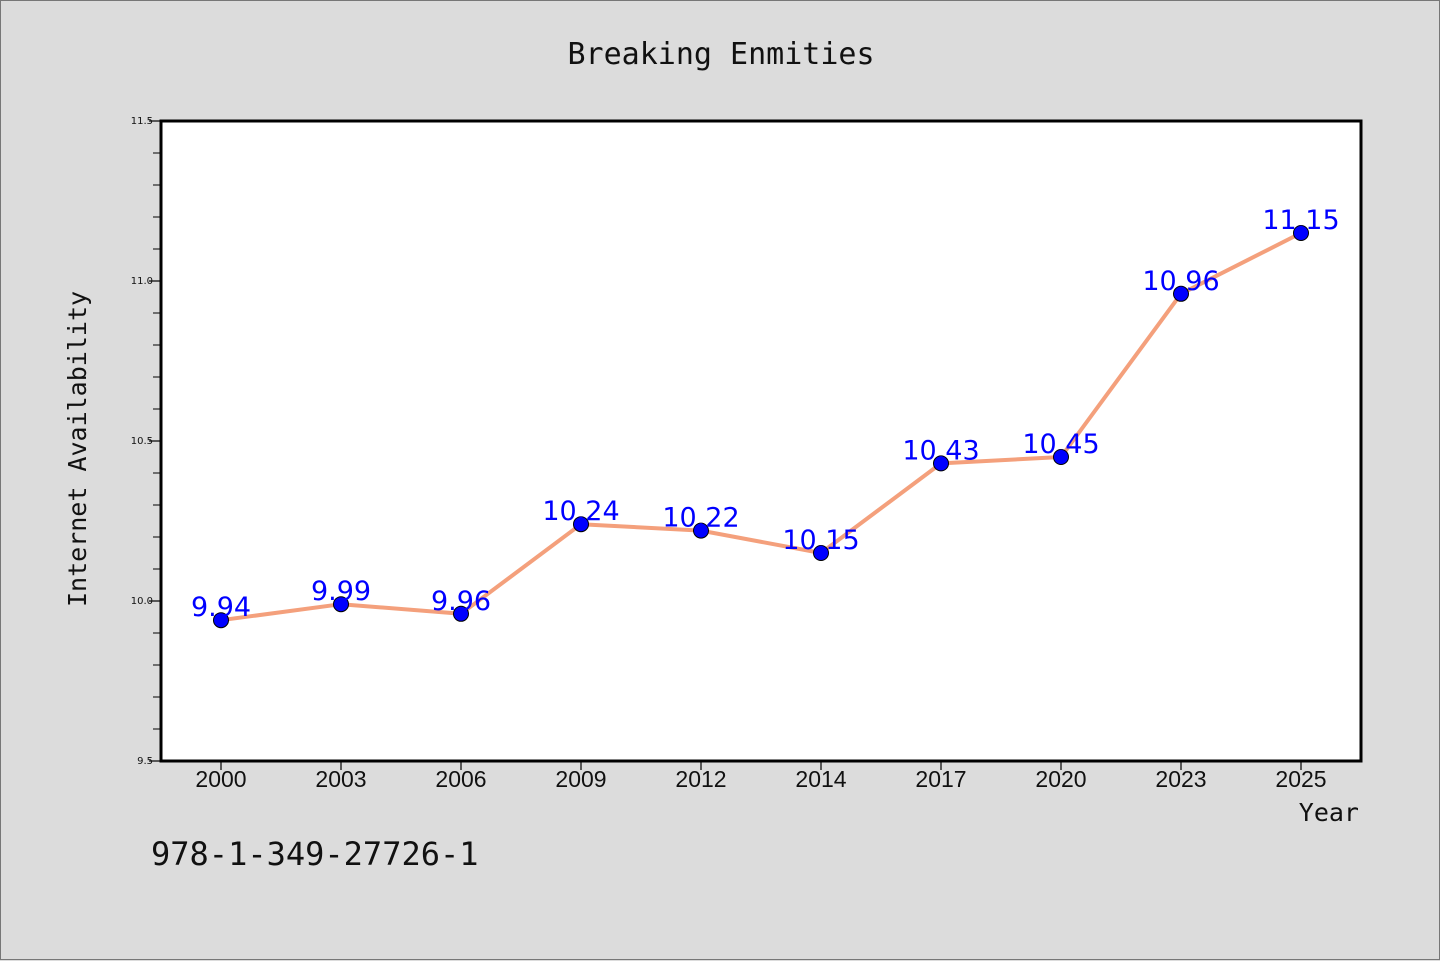 This screenshot has width=1440, height=961. Describe the element at coordinates (820, 779) in the screenshot. I see `x-tick-label: 2014` at that location.